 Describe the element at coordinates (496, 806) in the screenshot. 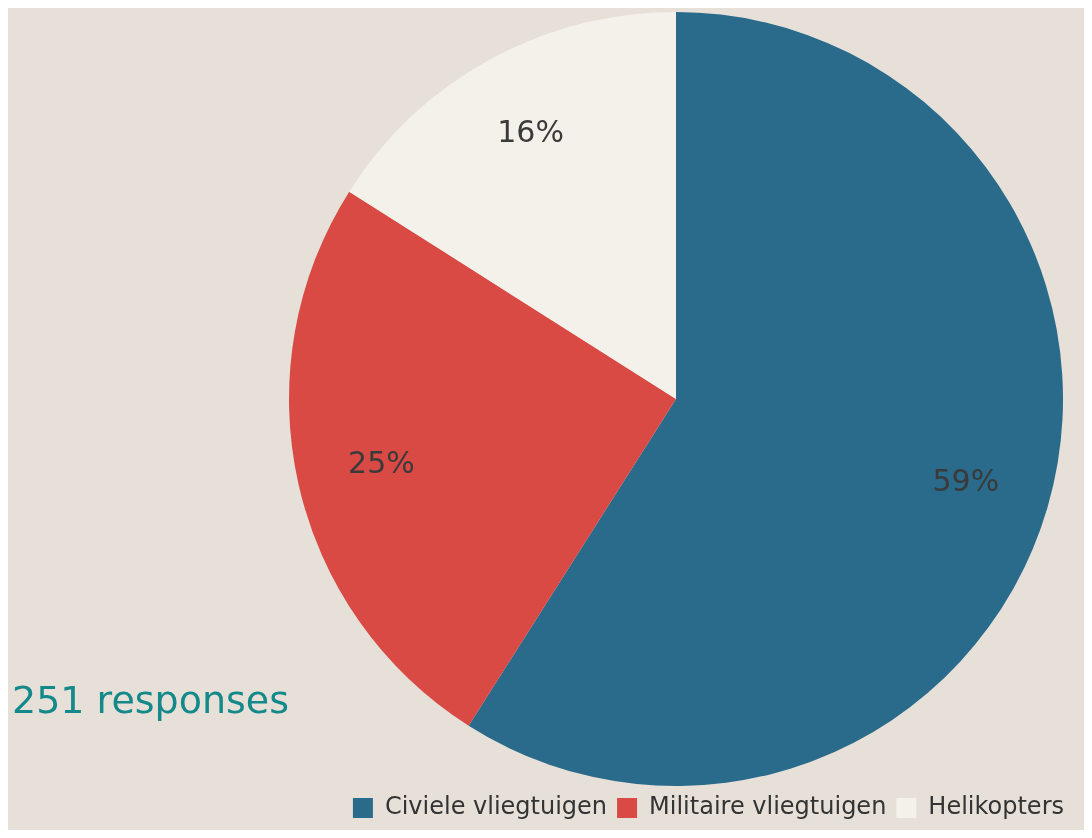

I see `legend-label: Civiele vliegtuigen` at that location.